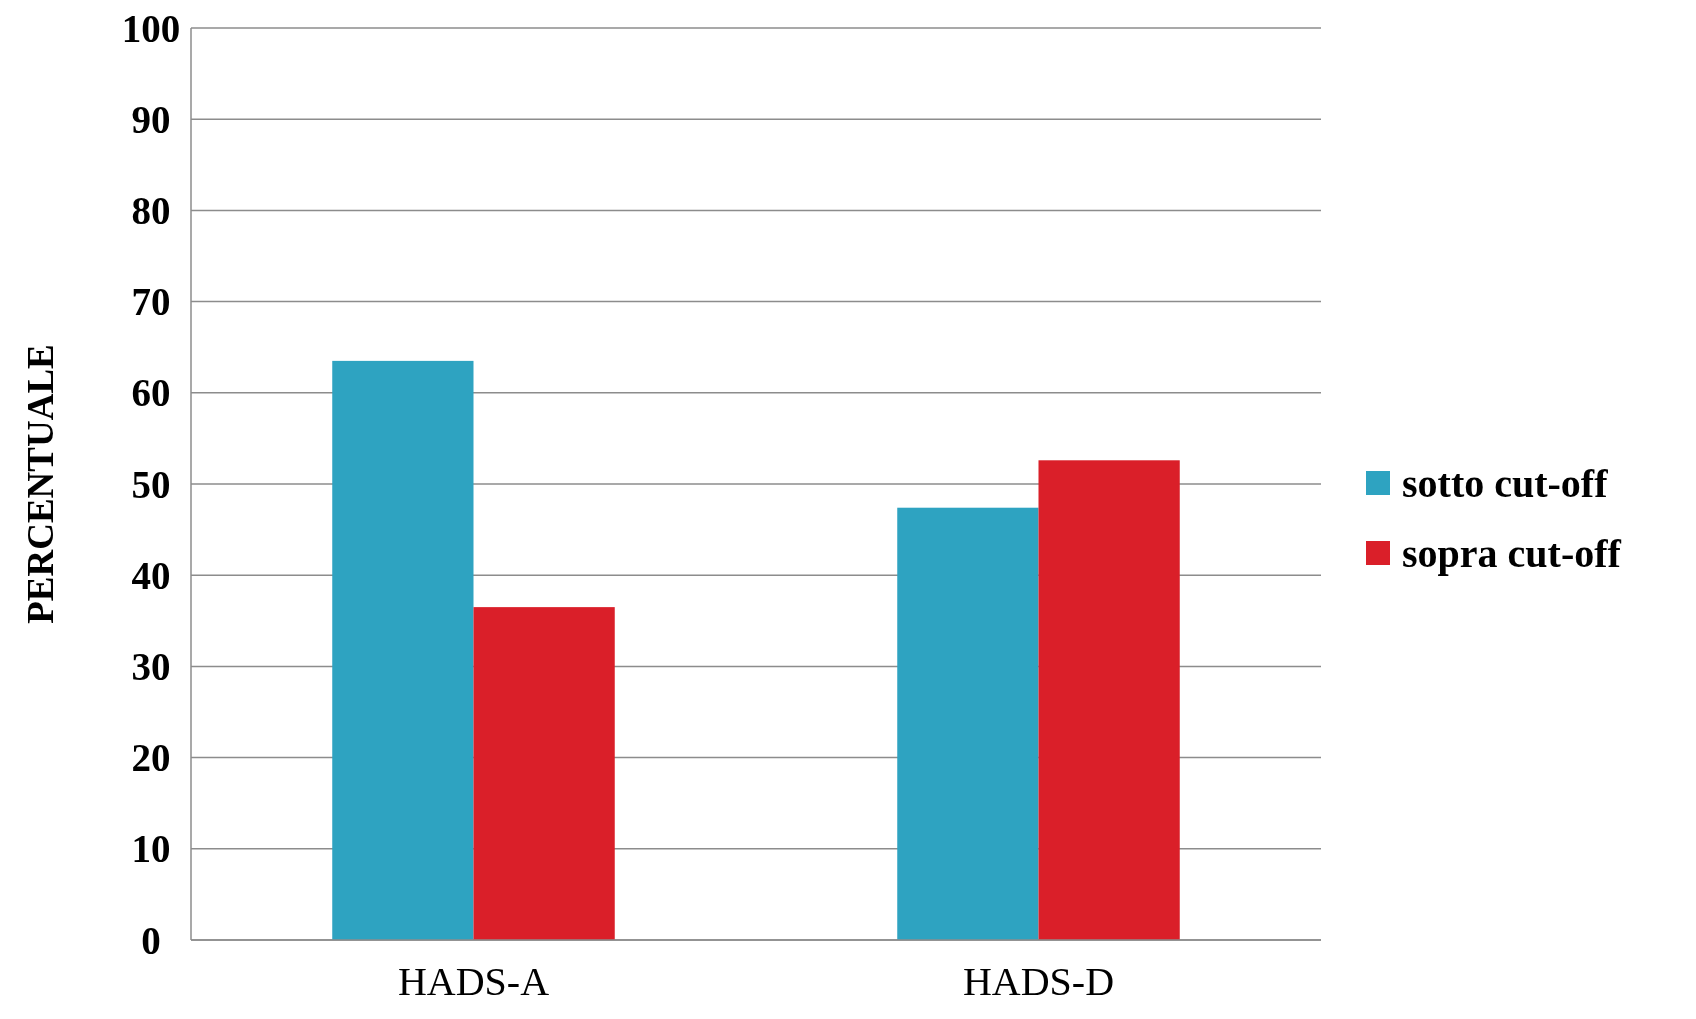 Image resolution: width=1696 pixels, height=1019 pixels. Describe the element at coordinates (151, 393) in the screenshot. I see `y-tick-label: 60` at that location.